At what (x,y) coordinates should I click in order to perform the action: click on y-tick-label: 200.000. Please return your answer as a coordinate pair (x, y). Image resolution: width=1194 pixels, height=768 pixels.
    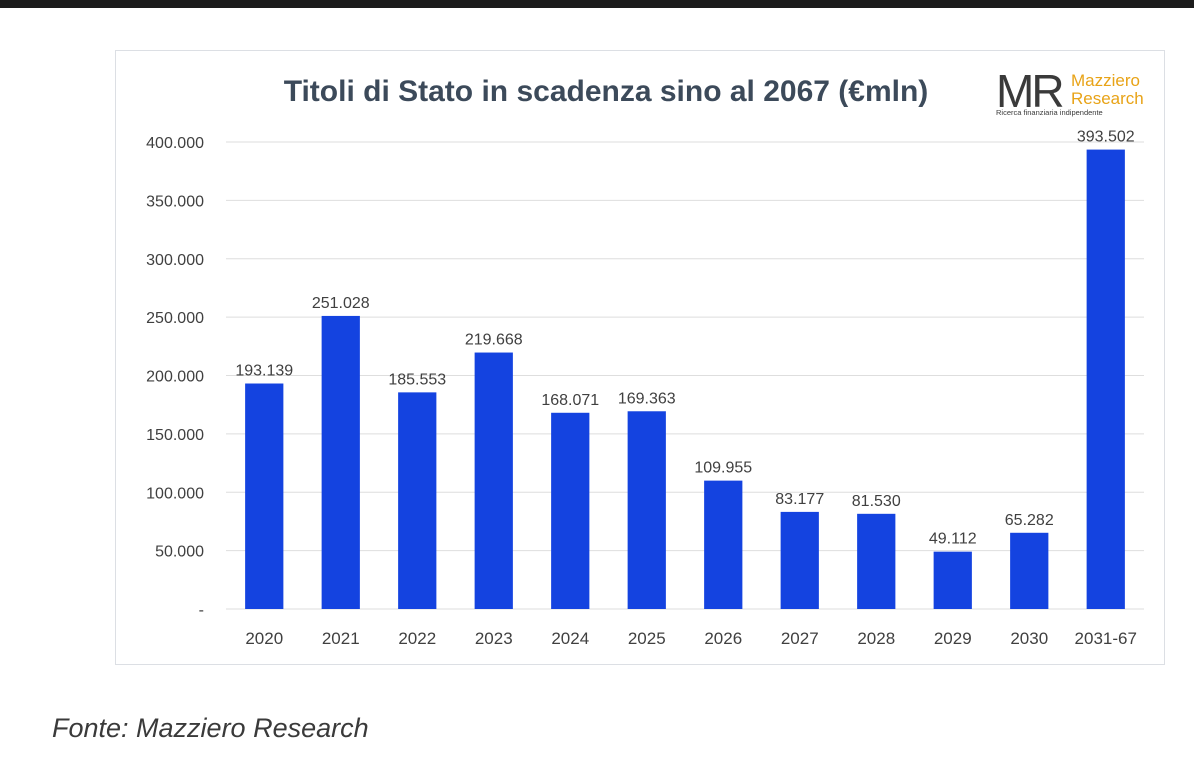
    Looking at the image, I should click on (175, 377).